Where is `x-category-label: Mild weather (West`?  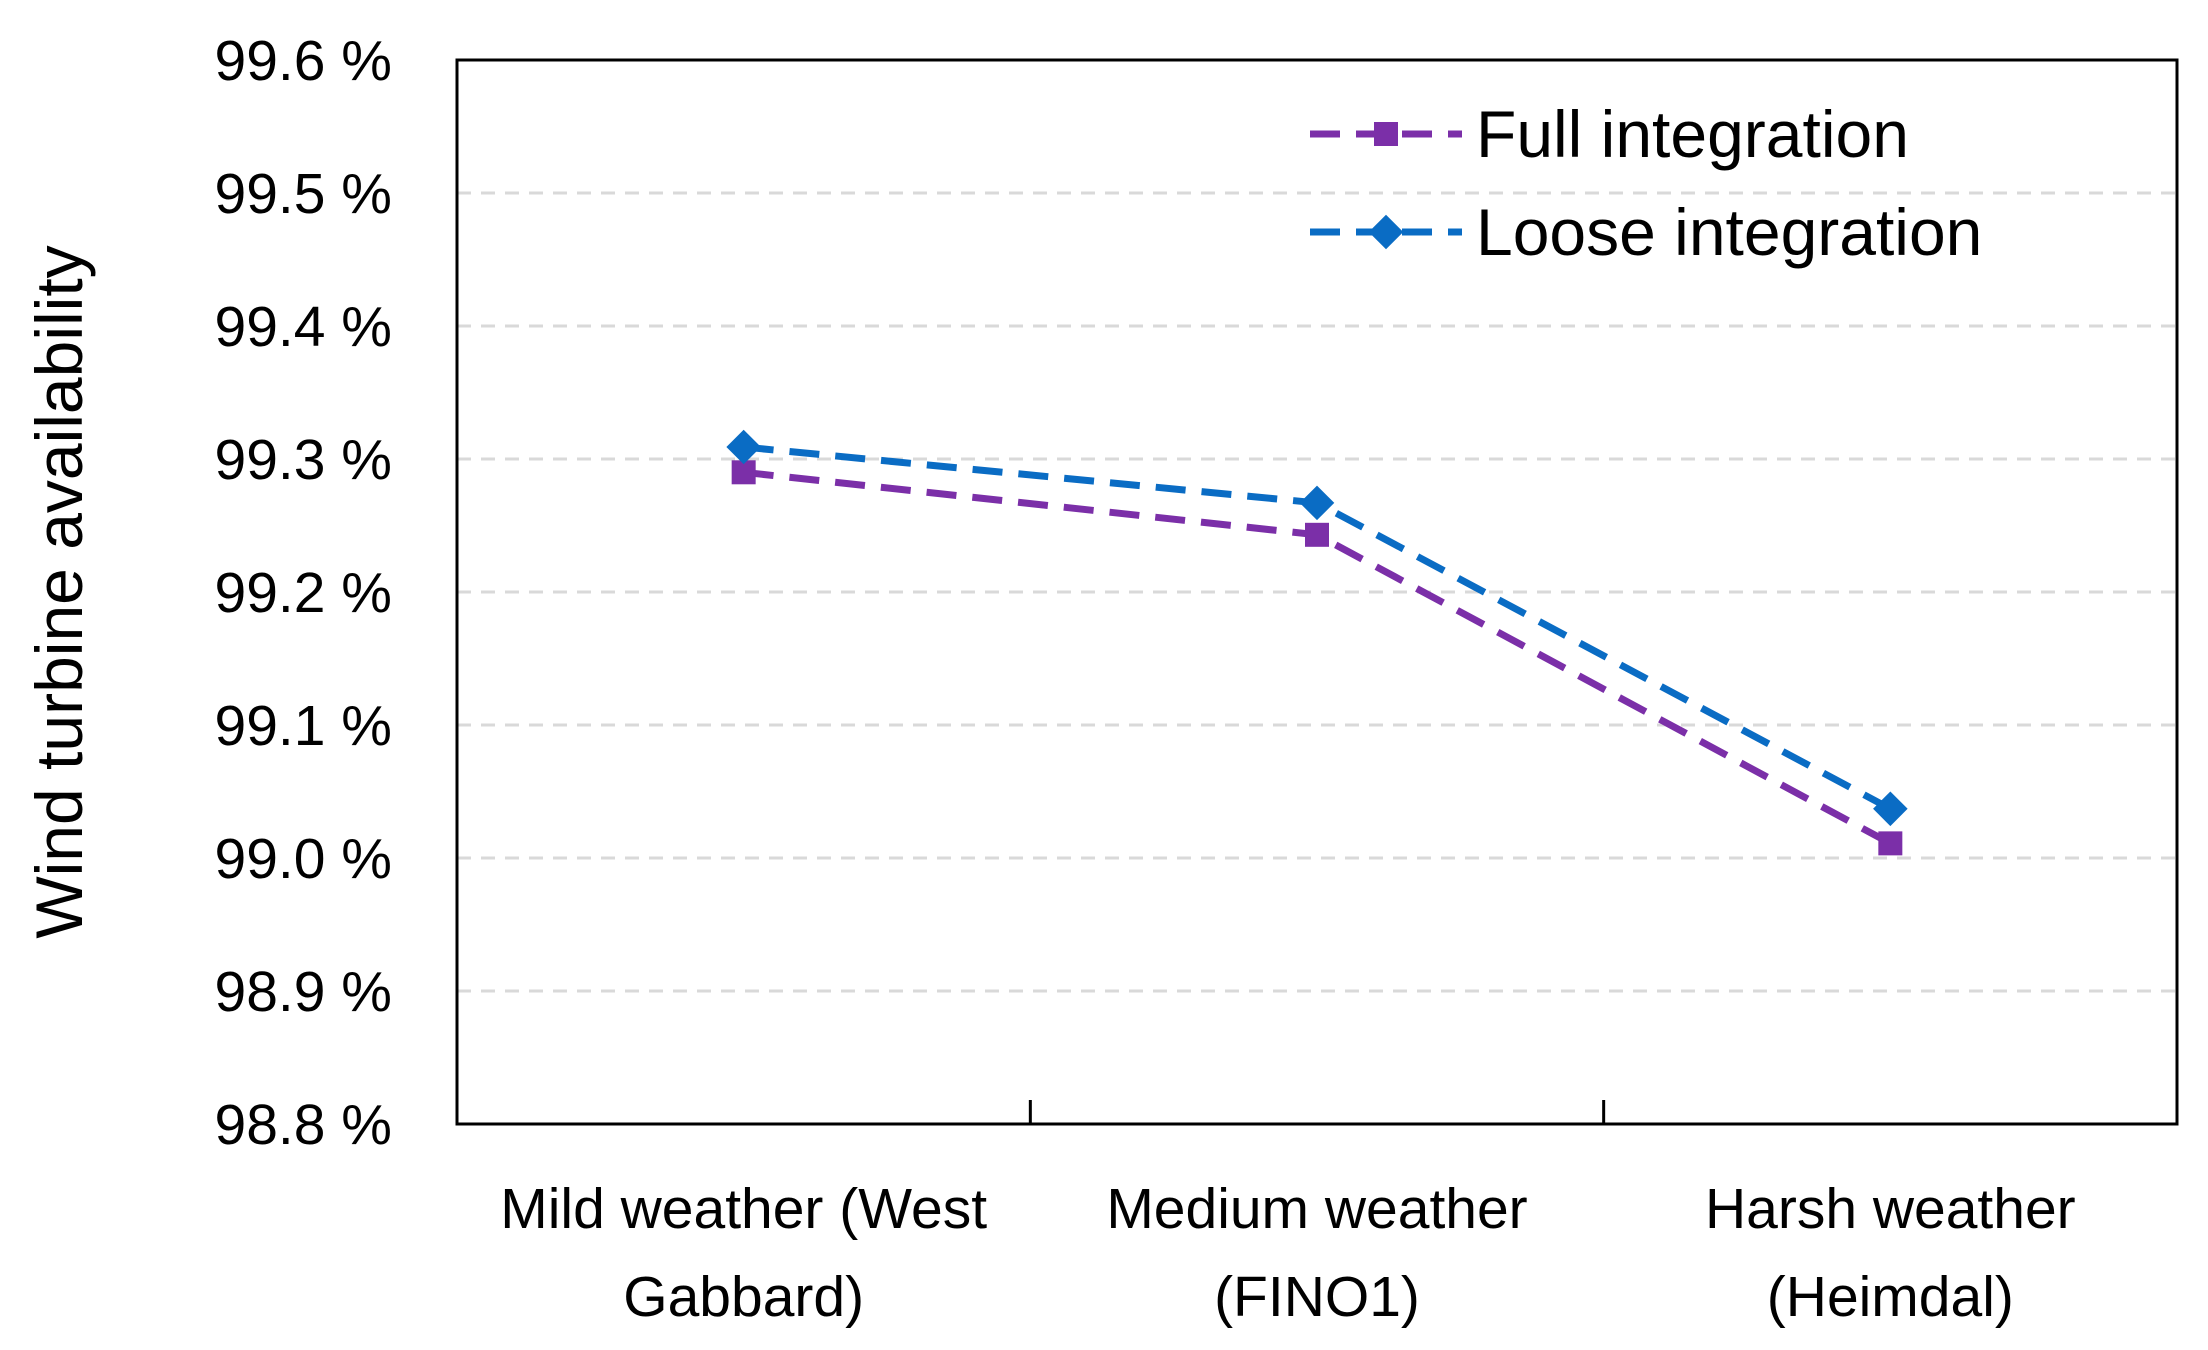 x-category-label: Mild weather (West is located at coordinates (743, 1209).